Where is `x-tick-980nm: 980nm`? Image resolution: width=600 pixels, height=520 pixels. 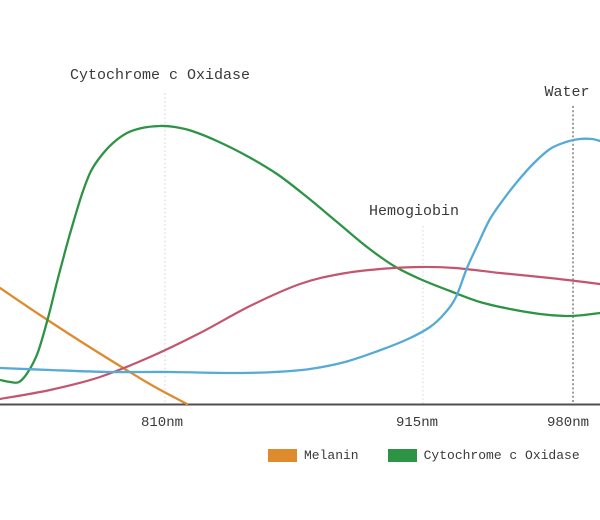 x-tick-980nm: 980nm is located at coordinates (568, 423).